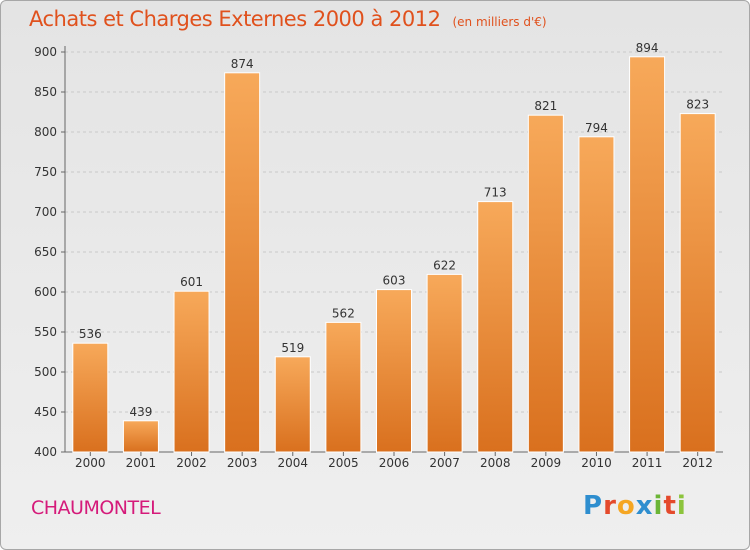 Image resolution: width=750 pixels, height=550 pixels. I want to click on value-label-2012: 823, so click(697, 105).